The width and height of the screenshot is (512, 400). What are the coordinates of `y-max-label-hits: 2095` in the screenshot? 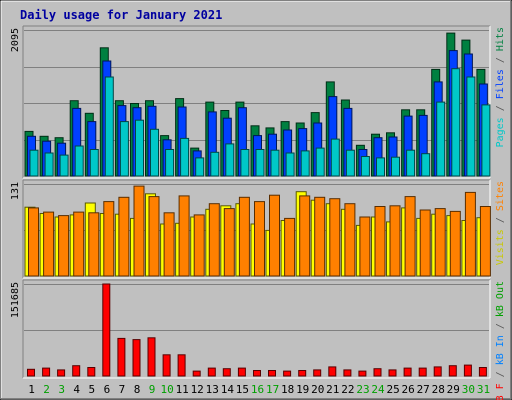 It's located at (15, 40).